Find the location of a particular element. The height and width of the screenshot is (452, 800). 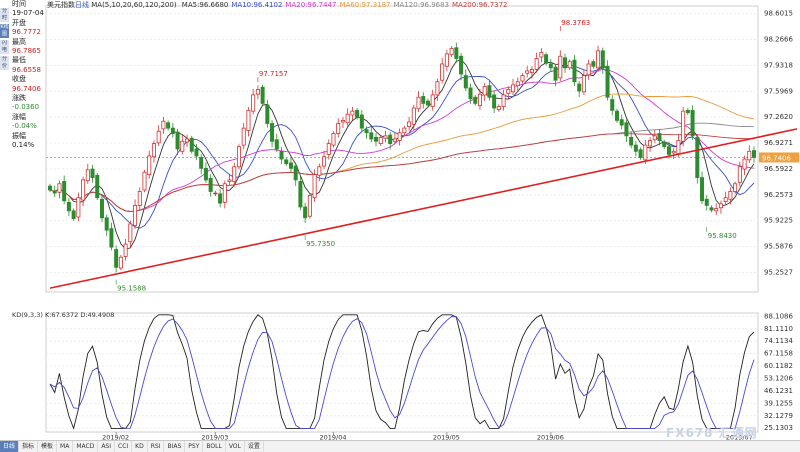

toolbar-button-0: 日线 is located at coordinates (10, 446).